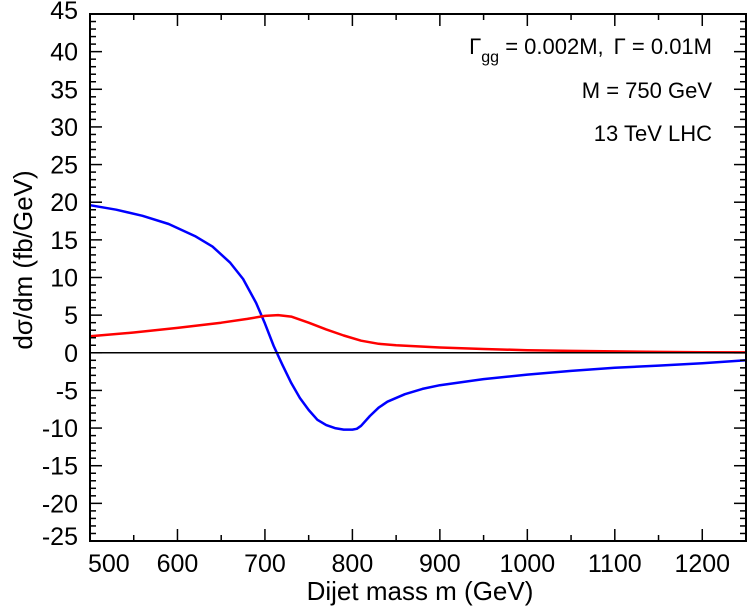 Image resolution: width=747 pixels, height=610 pixels. I want to click on y-tick-label: 40, so click(64, 53).